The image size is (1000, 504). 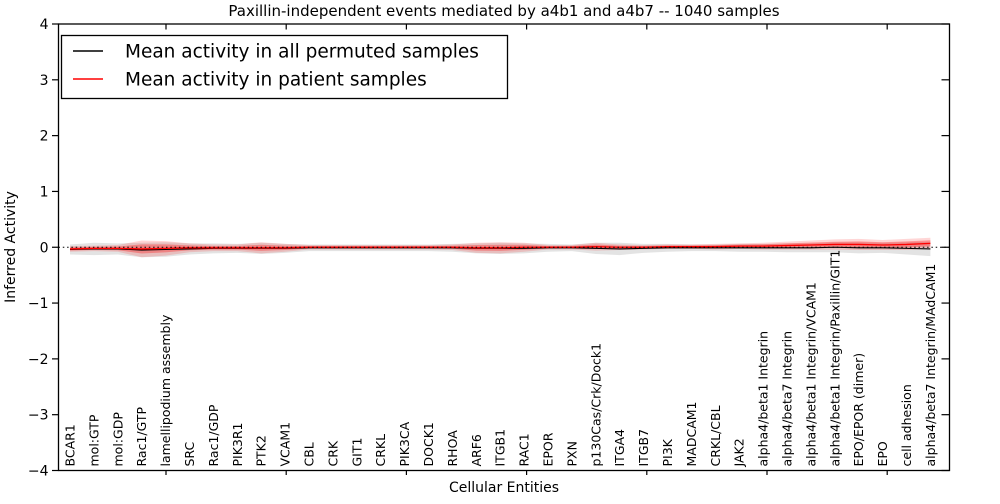 I want to click on y-tick-label: −3, so click(x=38, y=416).